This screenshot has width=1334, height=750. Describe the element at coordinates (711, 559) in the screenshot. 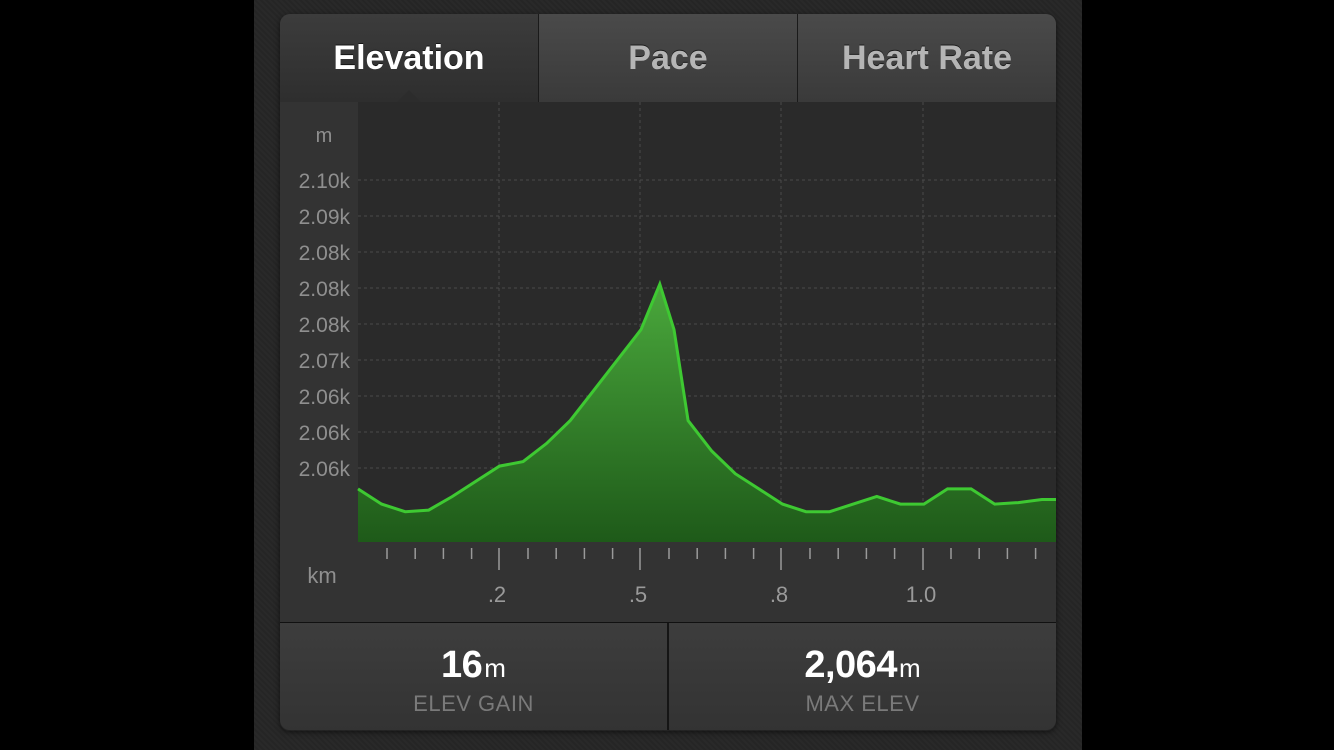

I see `x-axis-ticks` at that location.